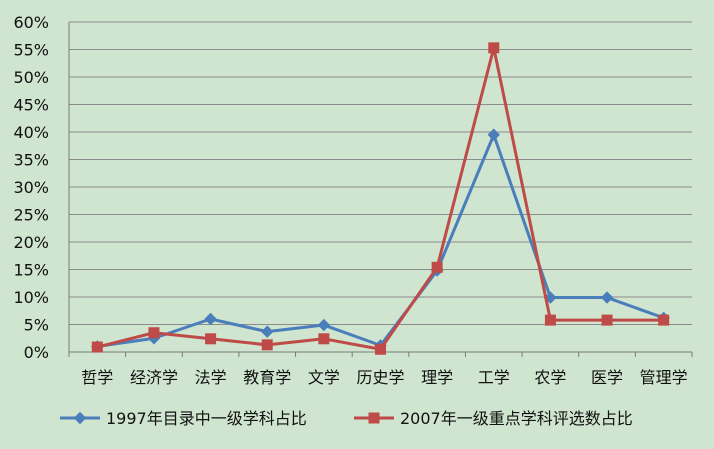  Describe the element at coordinates (324, 377) in the screenshot. I see `x-tick-label: 文学` at that location.